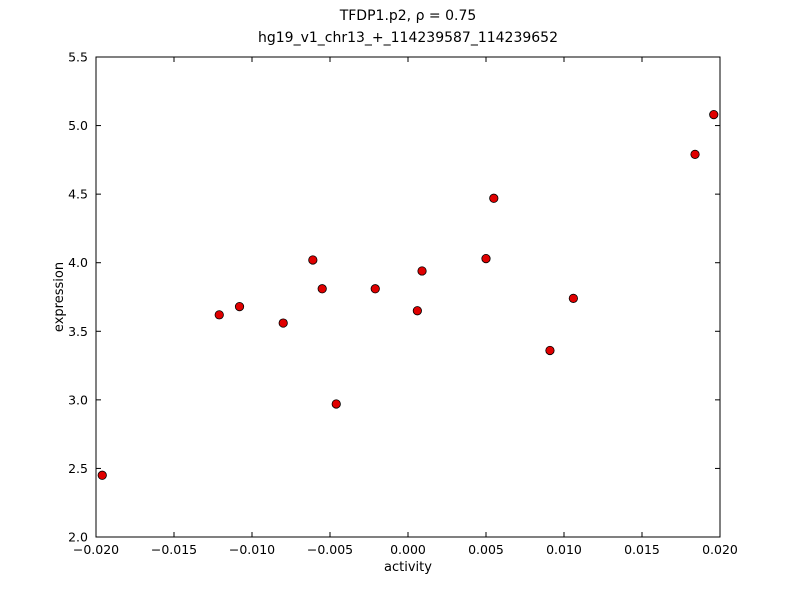 This screenshot has height=600, width=800. I want to click on y-tick-label: 2.5, so click(78, 468).